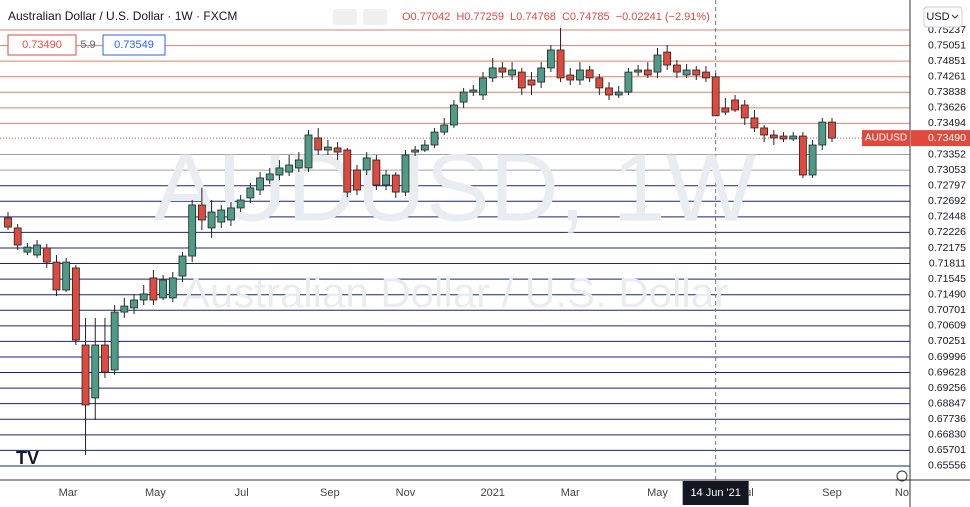  What do you see at coordinates (947, 154) in the screenshot?
I see `level-label: 0.73352` at bounding box center [947, 154].